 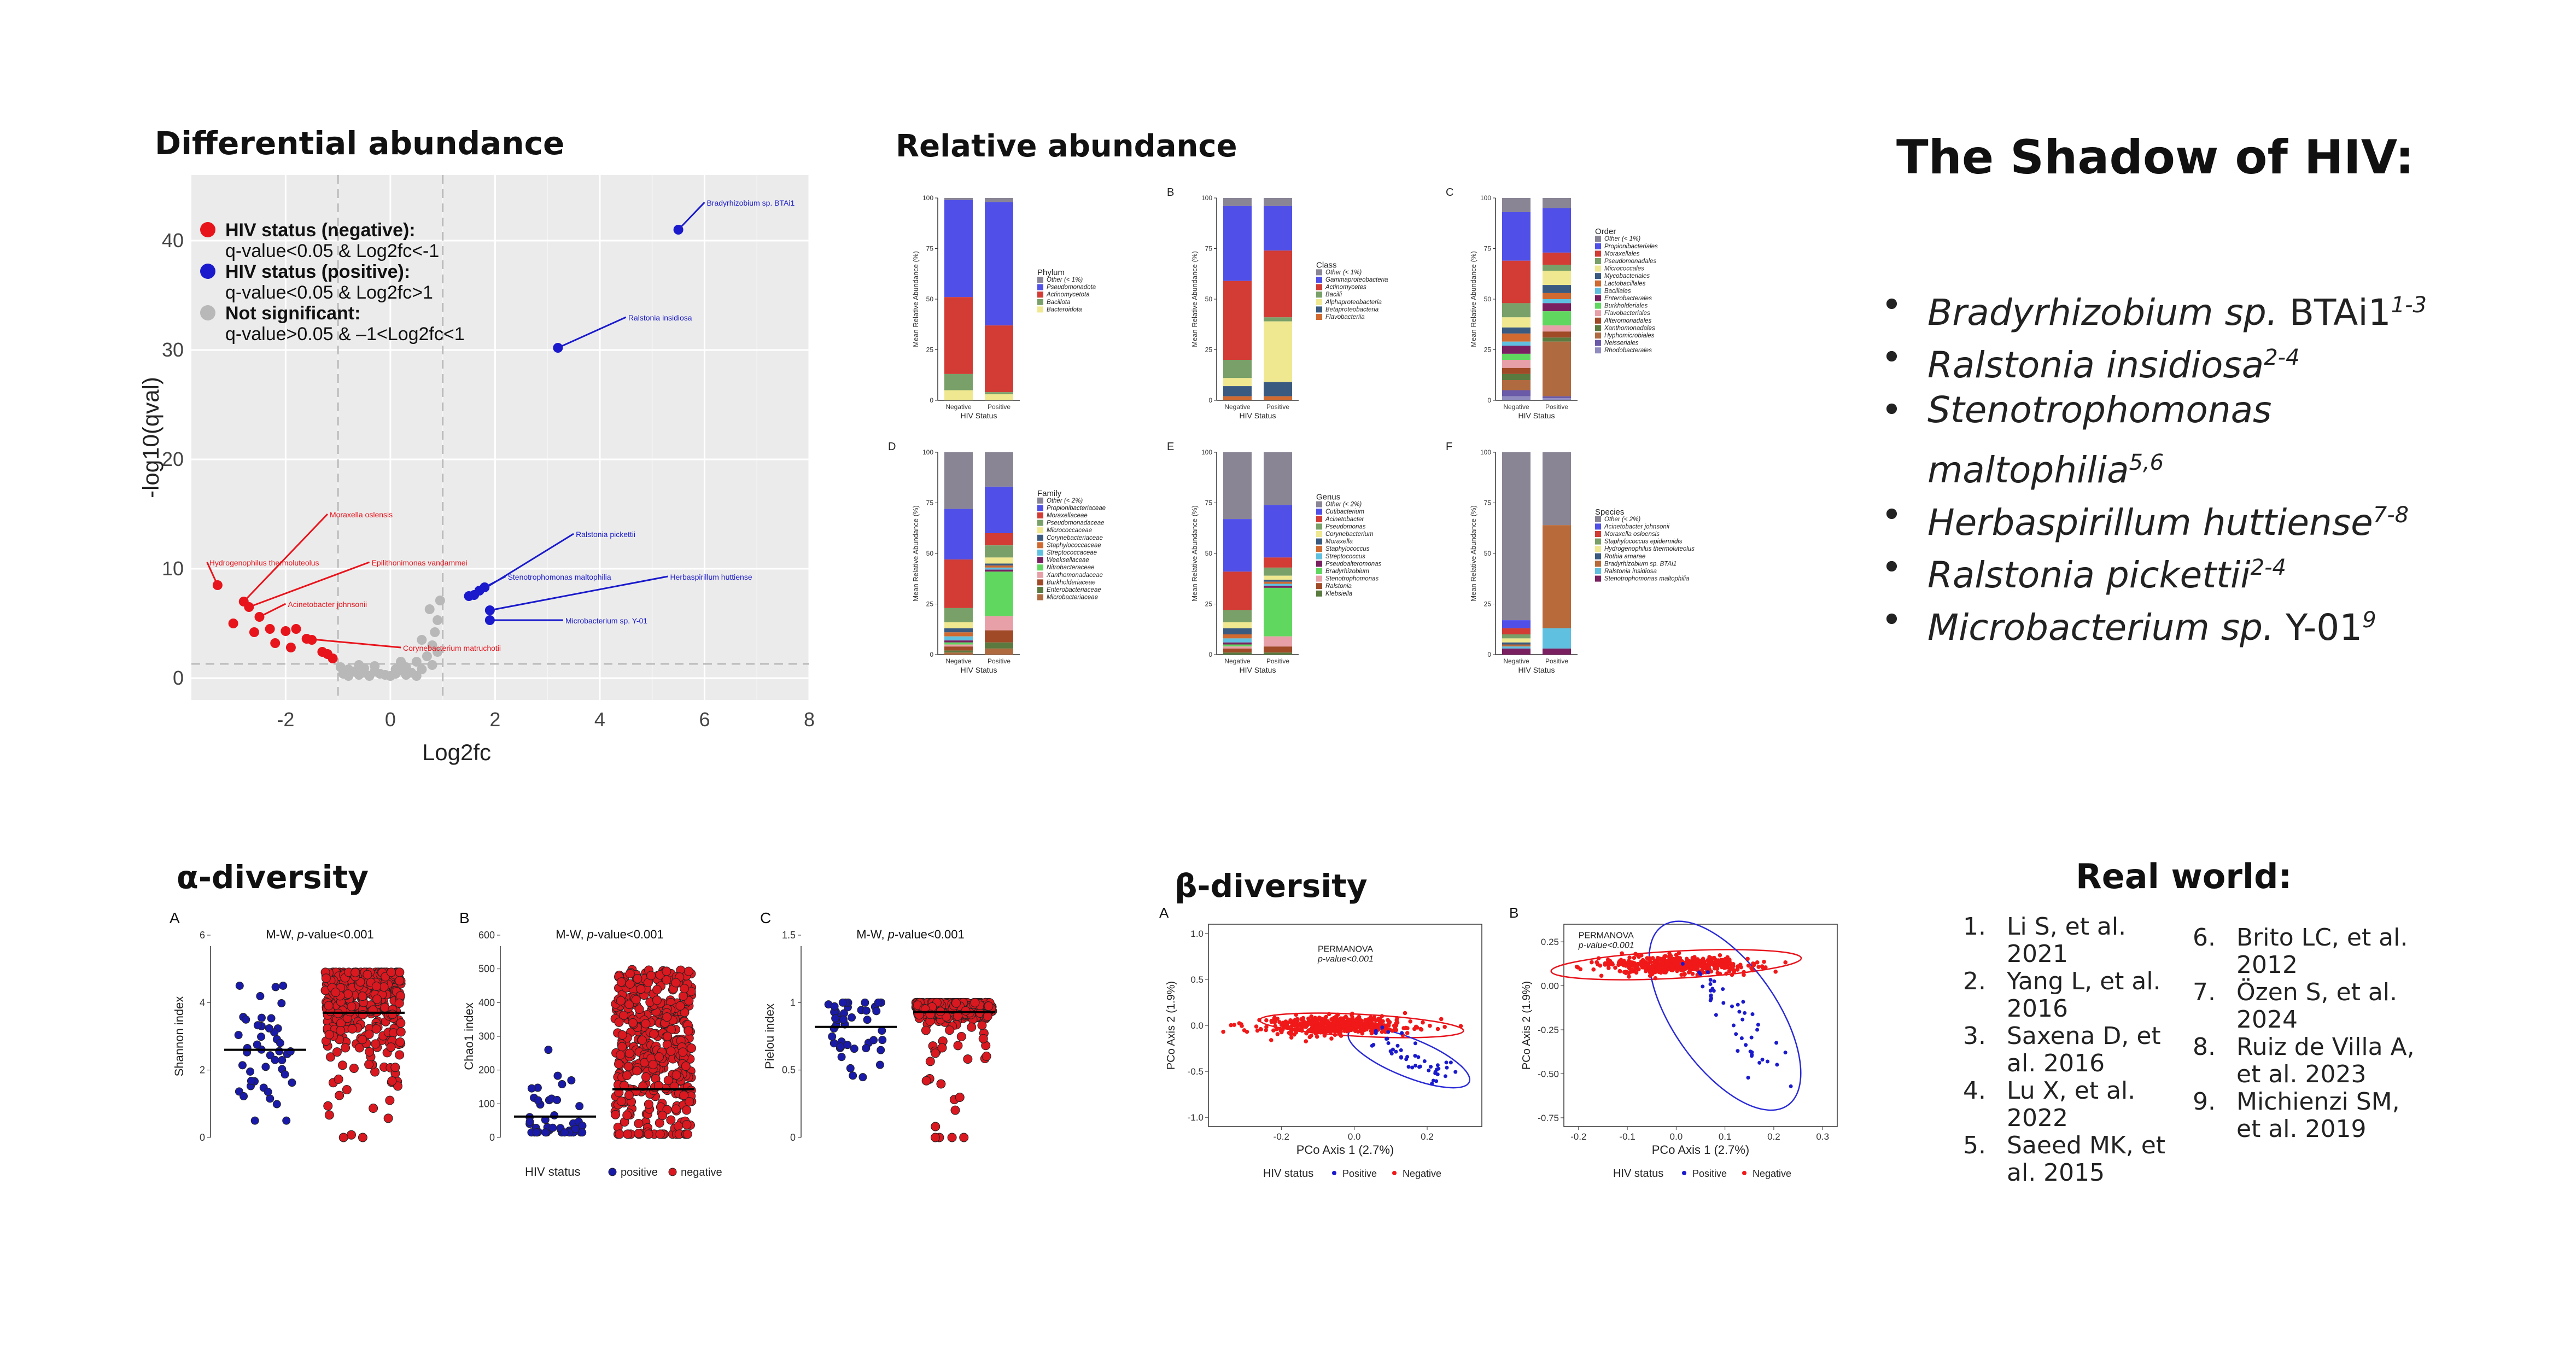 What do you see at coordinates (1237, 407) in the screenshot?
I see `x-tick-label: Negative` at bounding box center [1237, 407].